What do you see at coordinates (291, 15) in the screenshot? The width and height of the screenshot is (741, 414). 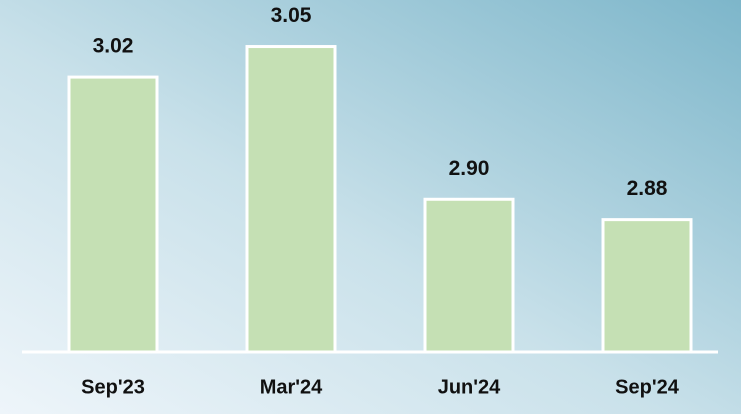 I see `data-label: 3.05` at bounding box center [291, 15].